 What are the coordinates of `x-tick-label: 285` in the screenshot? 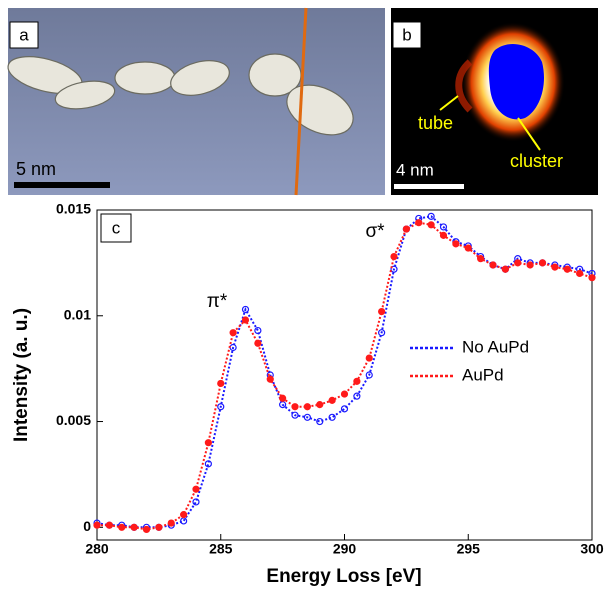 It's located at (221, 549).